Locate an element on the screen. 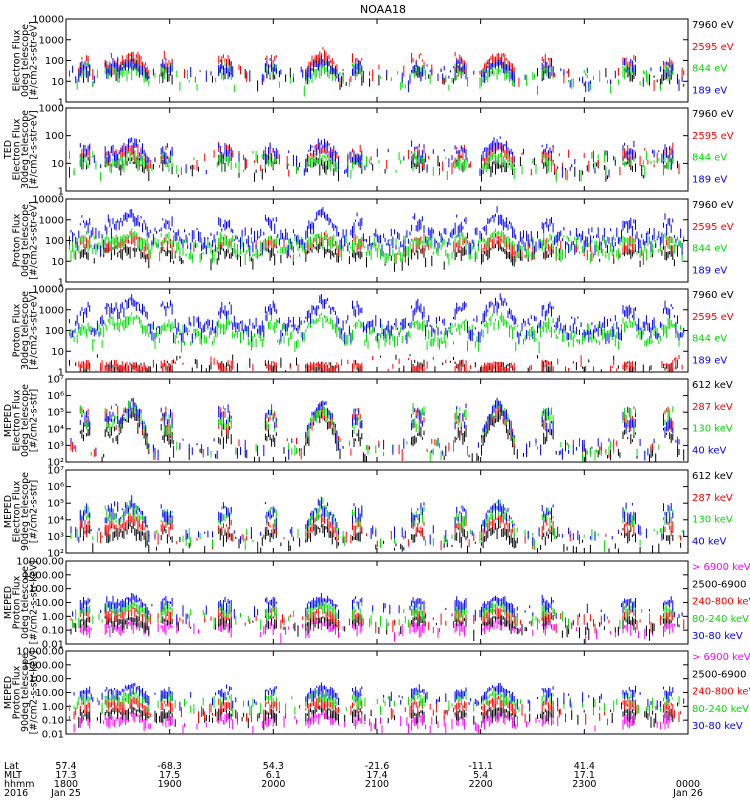 The image size is (750, 800). axis-row-label: Lat is located at coordinates (11, 766).